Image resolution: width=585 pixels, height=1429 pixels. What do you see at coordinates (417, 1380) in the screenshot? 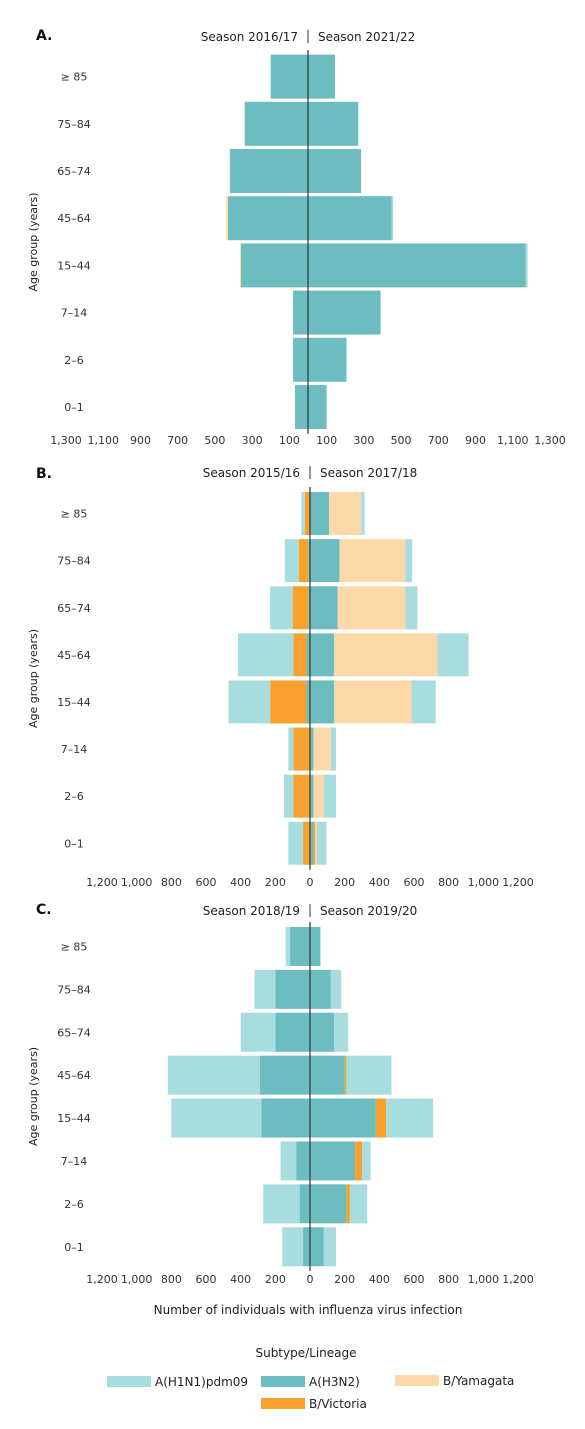
I see `legend-swatch-b-yamagata` at bounding box center [417, 1380].